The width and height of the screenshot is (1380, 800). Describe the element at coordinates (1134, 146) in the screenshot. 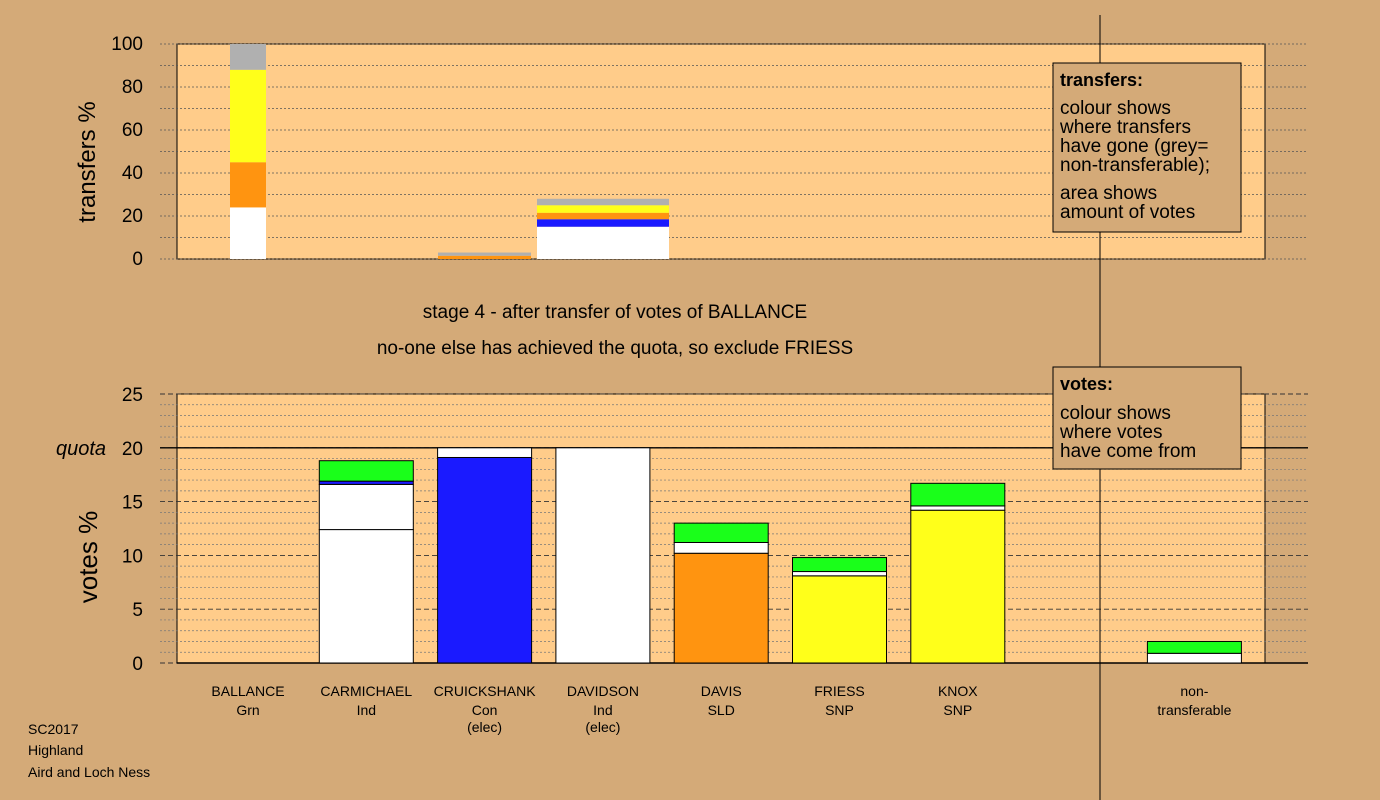

I see `transfers-legend-line: have gone (grey=` at that location.